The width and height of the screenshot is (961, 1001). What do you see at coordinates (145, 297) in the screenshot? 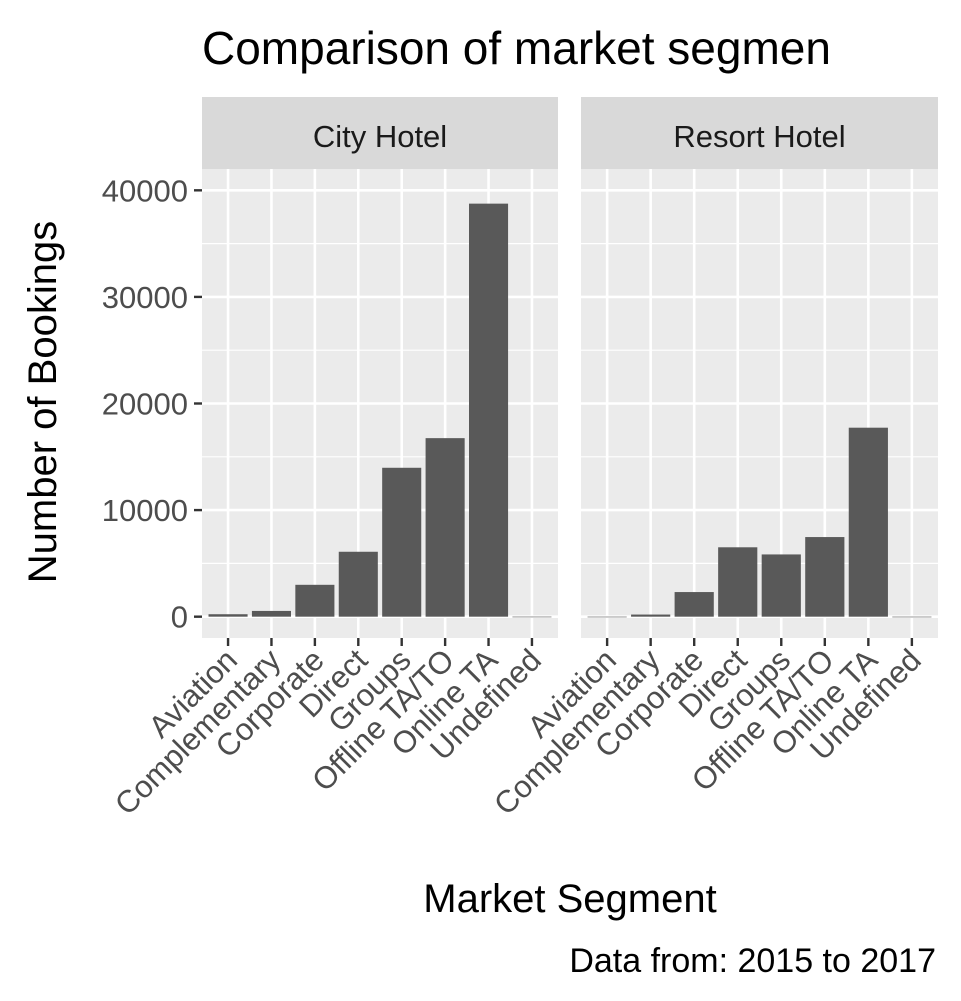
I see `y-tick-label: 30000` at bounding box center [145, 297].